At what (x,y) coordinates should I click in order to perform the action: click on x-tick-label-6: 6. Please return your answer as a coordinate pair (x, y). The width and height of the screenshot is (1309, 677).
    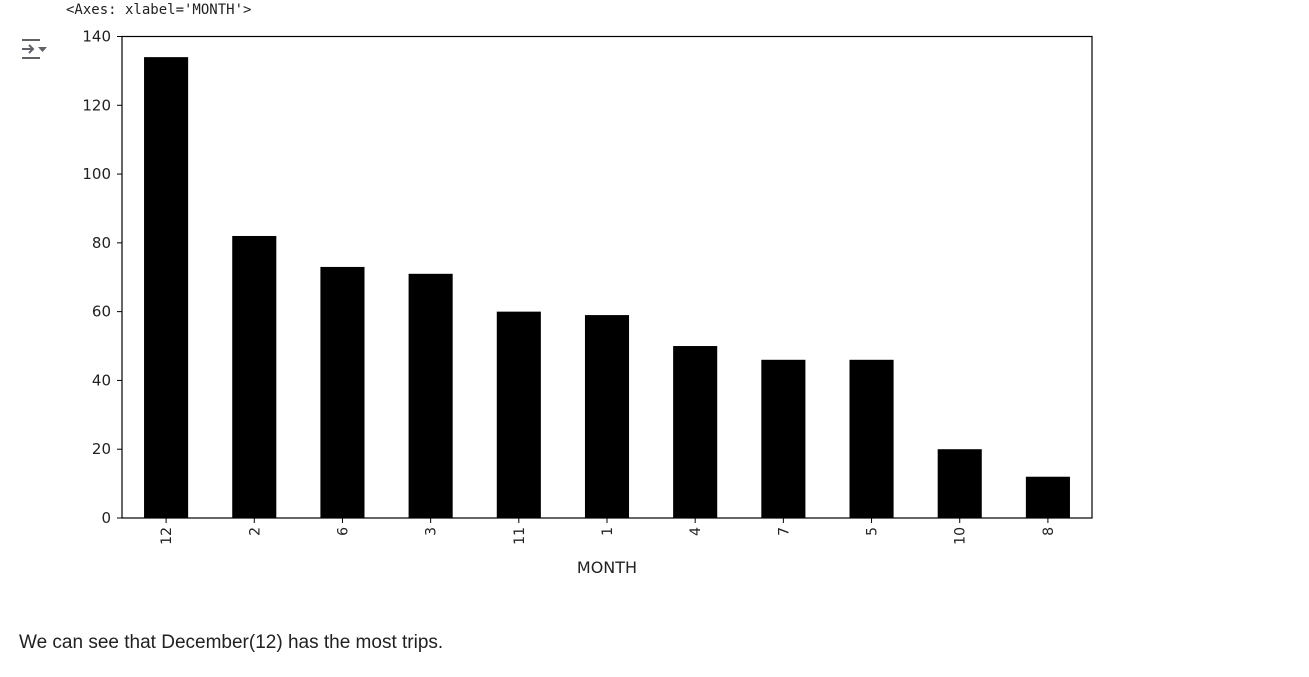
    Looking at the image, I should click on (343, 531).